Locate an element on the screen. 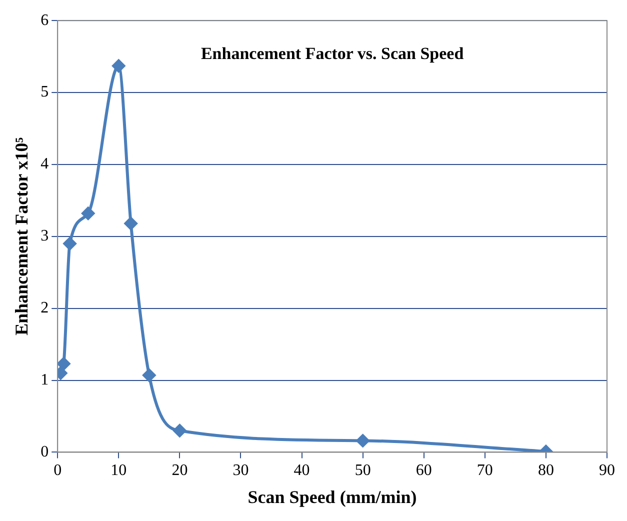 The height and width of the screenshot is (521, 627). x-tick-label: 60 is located at coordinates (424, 471).